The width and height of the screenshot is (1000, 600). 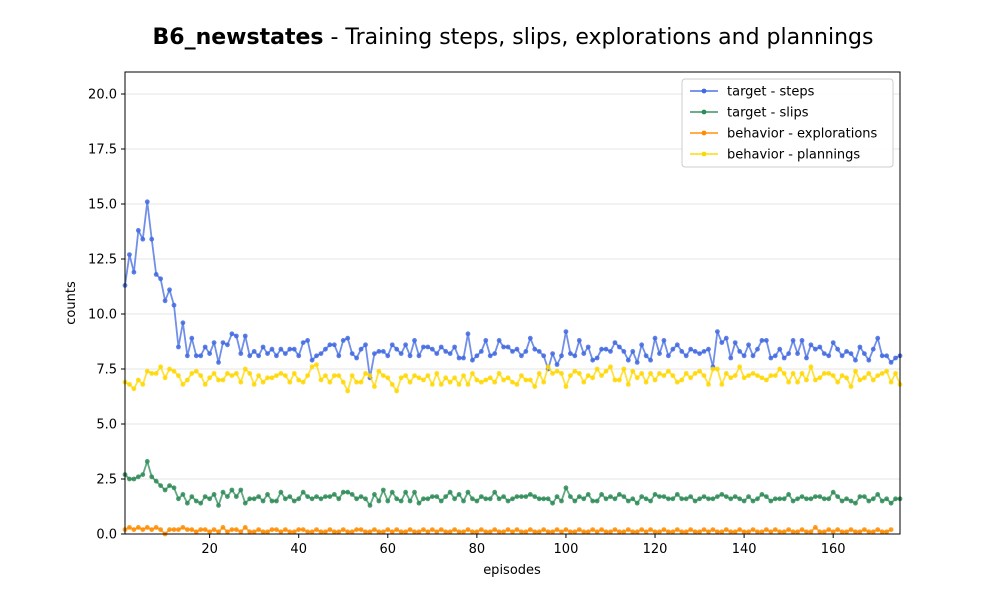 I want to click on y-axis-ticks: 0.0 2.5 5.0 7.5 10.0 12.5 15.0 17.5 20.0, so click(x=106, y=315).